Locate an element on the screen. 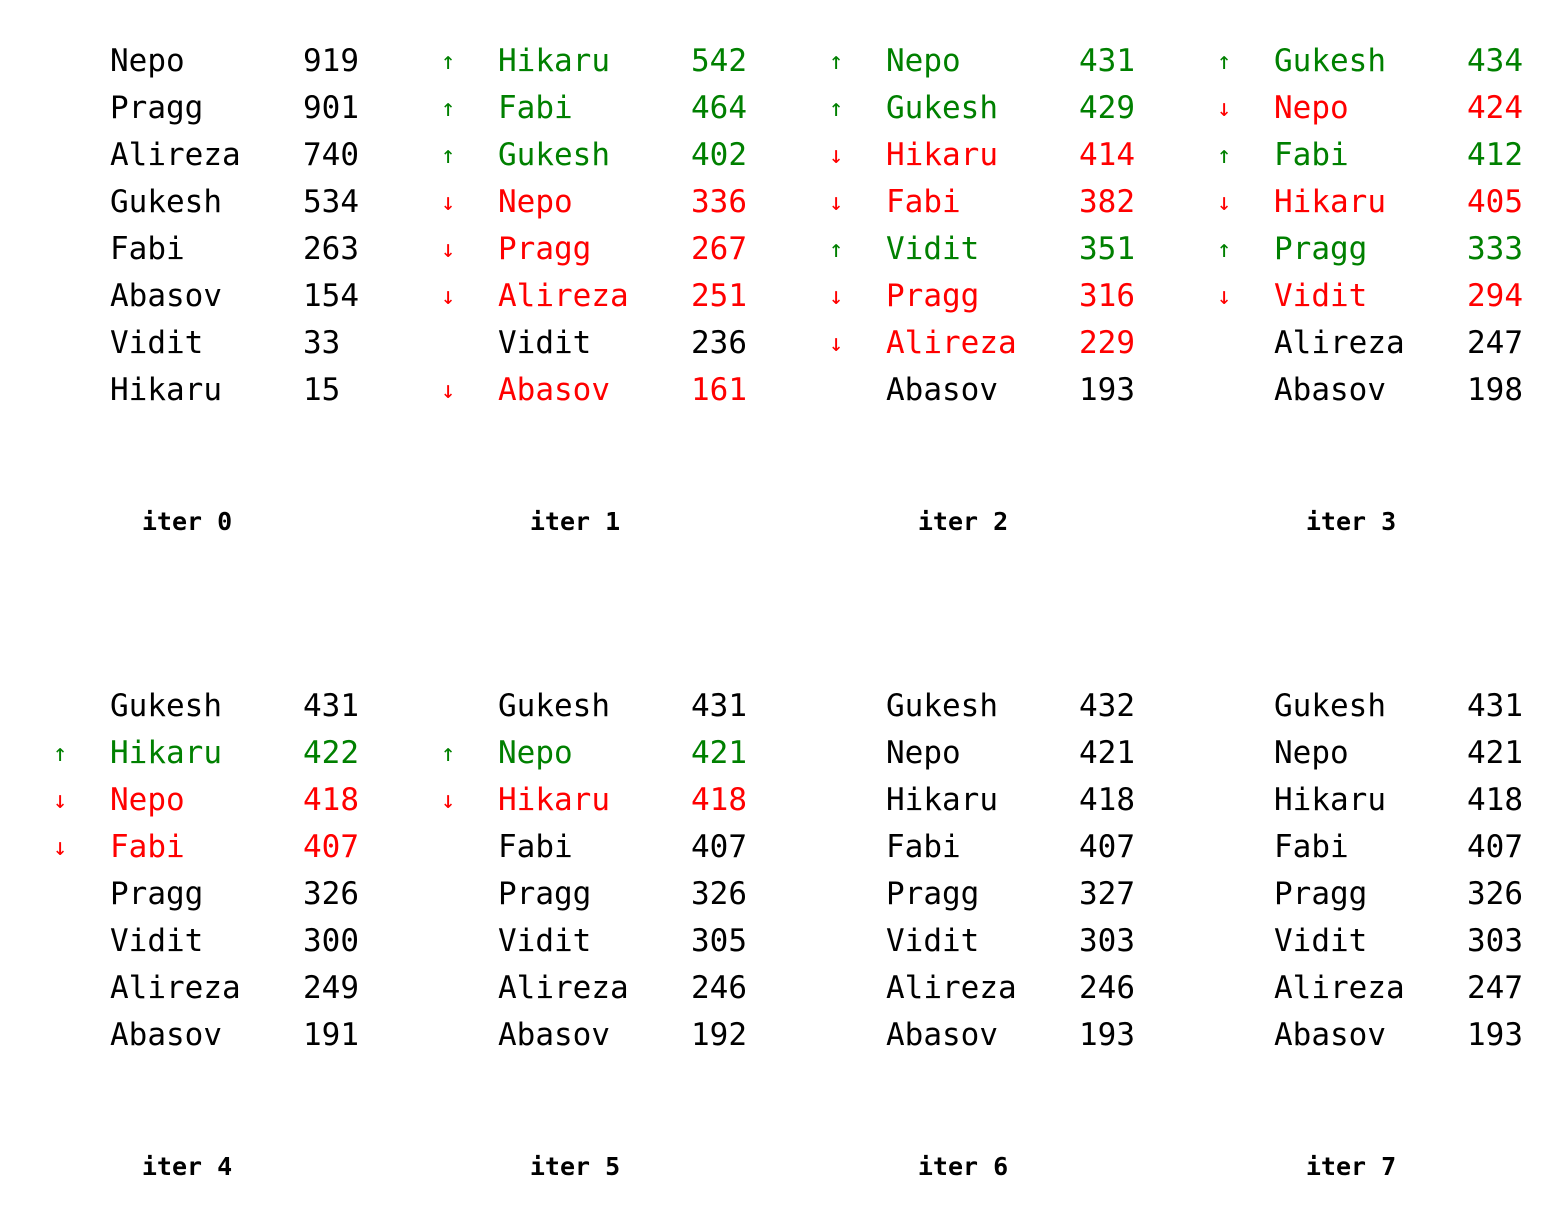 The height and width of the screenshot is (1221, 1543). player-score: 740 is located at coordinates (331, 155).